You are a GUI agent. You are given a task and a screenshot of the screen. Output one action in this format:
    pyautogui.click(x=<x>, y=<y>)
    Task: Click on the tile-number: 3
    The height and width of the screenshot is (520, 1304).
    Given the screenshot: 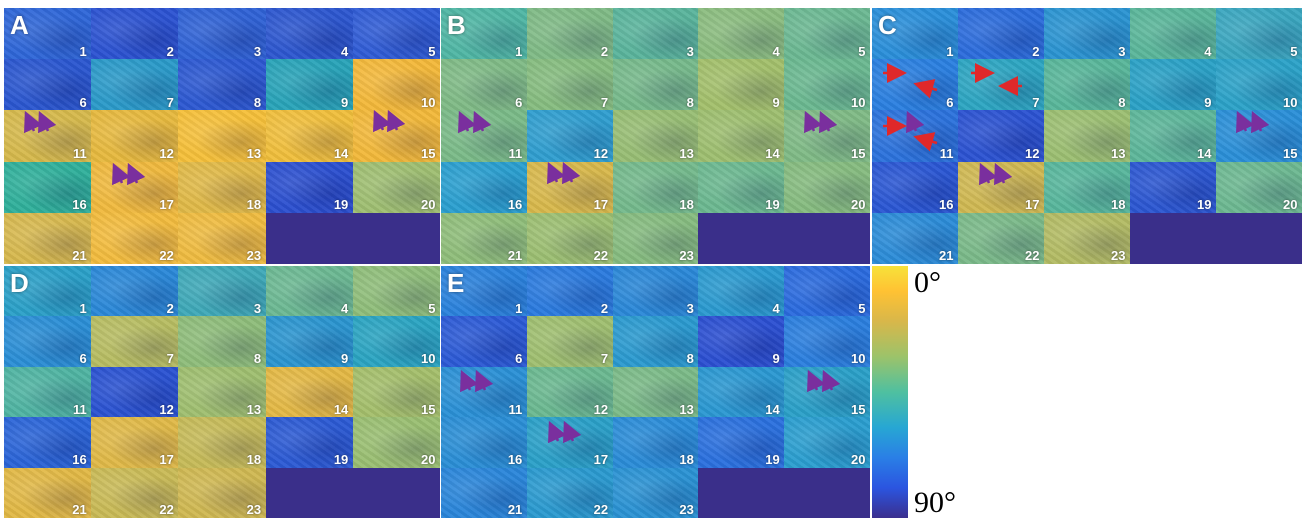 What is the action you would take?
    pyautogui.click(x=257, y=51)
    